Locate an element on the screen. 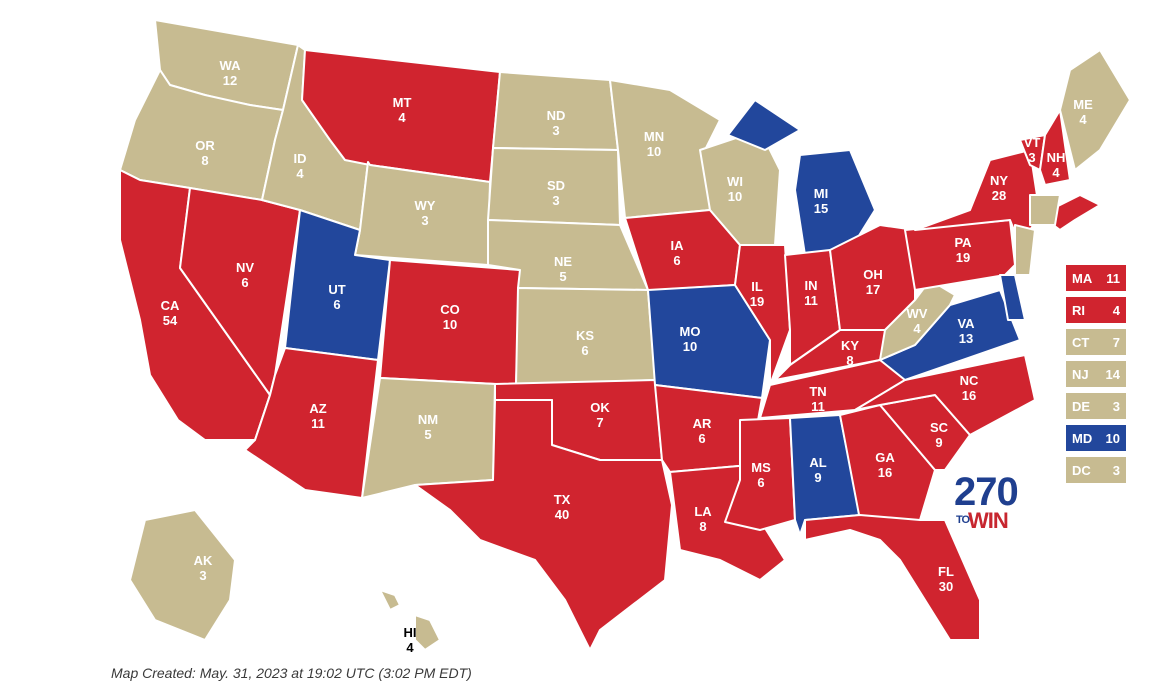  state-nh is located at coordinates (1055, 147).